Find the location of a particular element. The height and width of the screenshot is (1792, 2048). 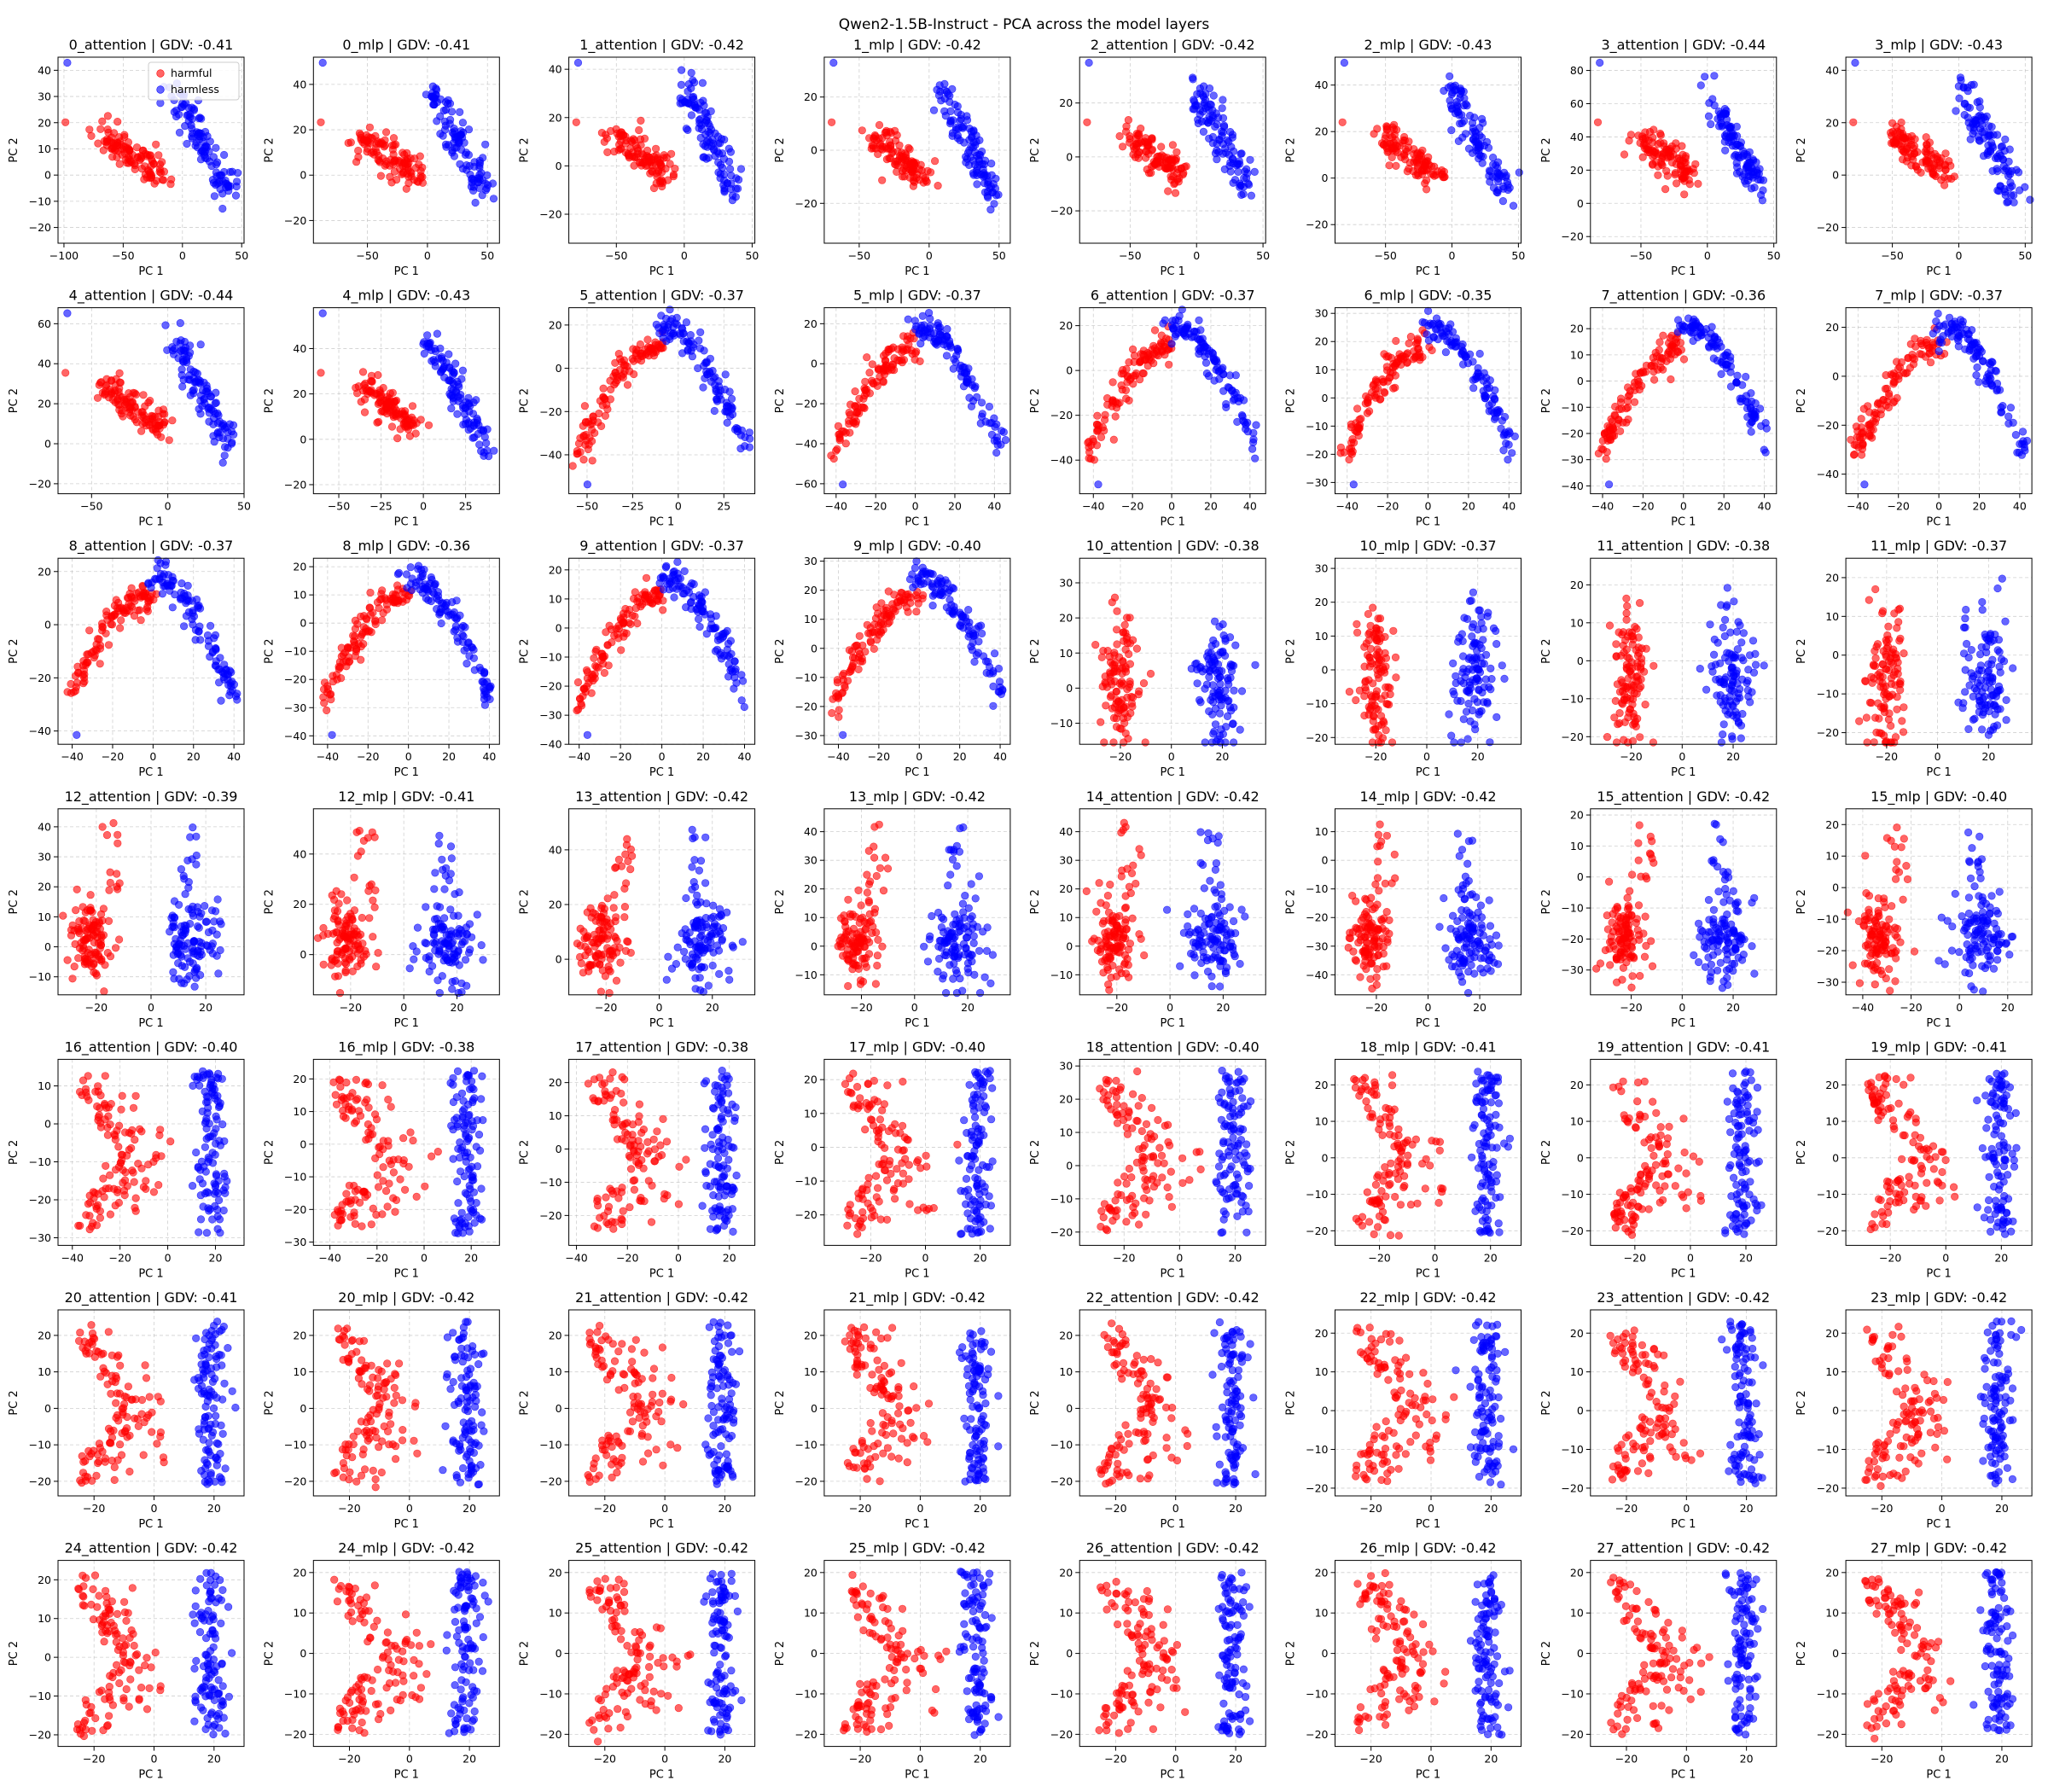

x-tick-label: 40 is located at coordinates (994, 507).